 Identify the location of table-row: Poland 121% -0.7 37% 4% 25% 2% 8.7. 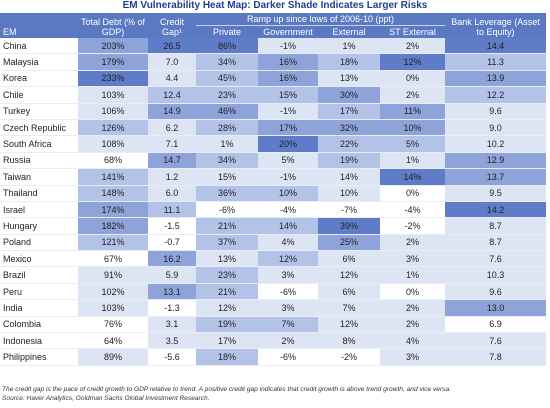
(273, 243).